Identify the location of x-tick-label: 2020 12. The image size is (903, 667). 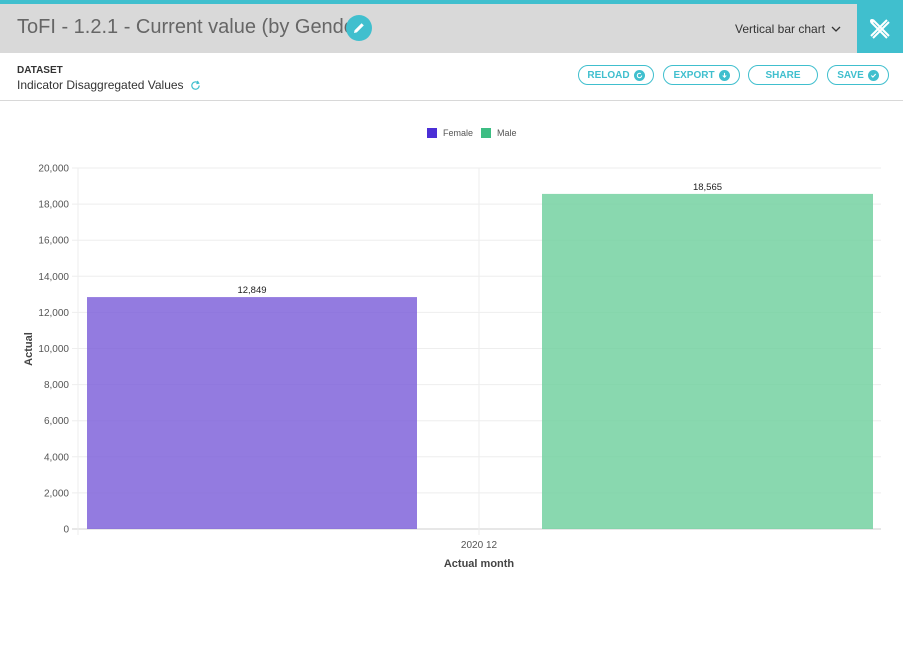
(479, 545).